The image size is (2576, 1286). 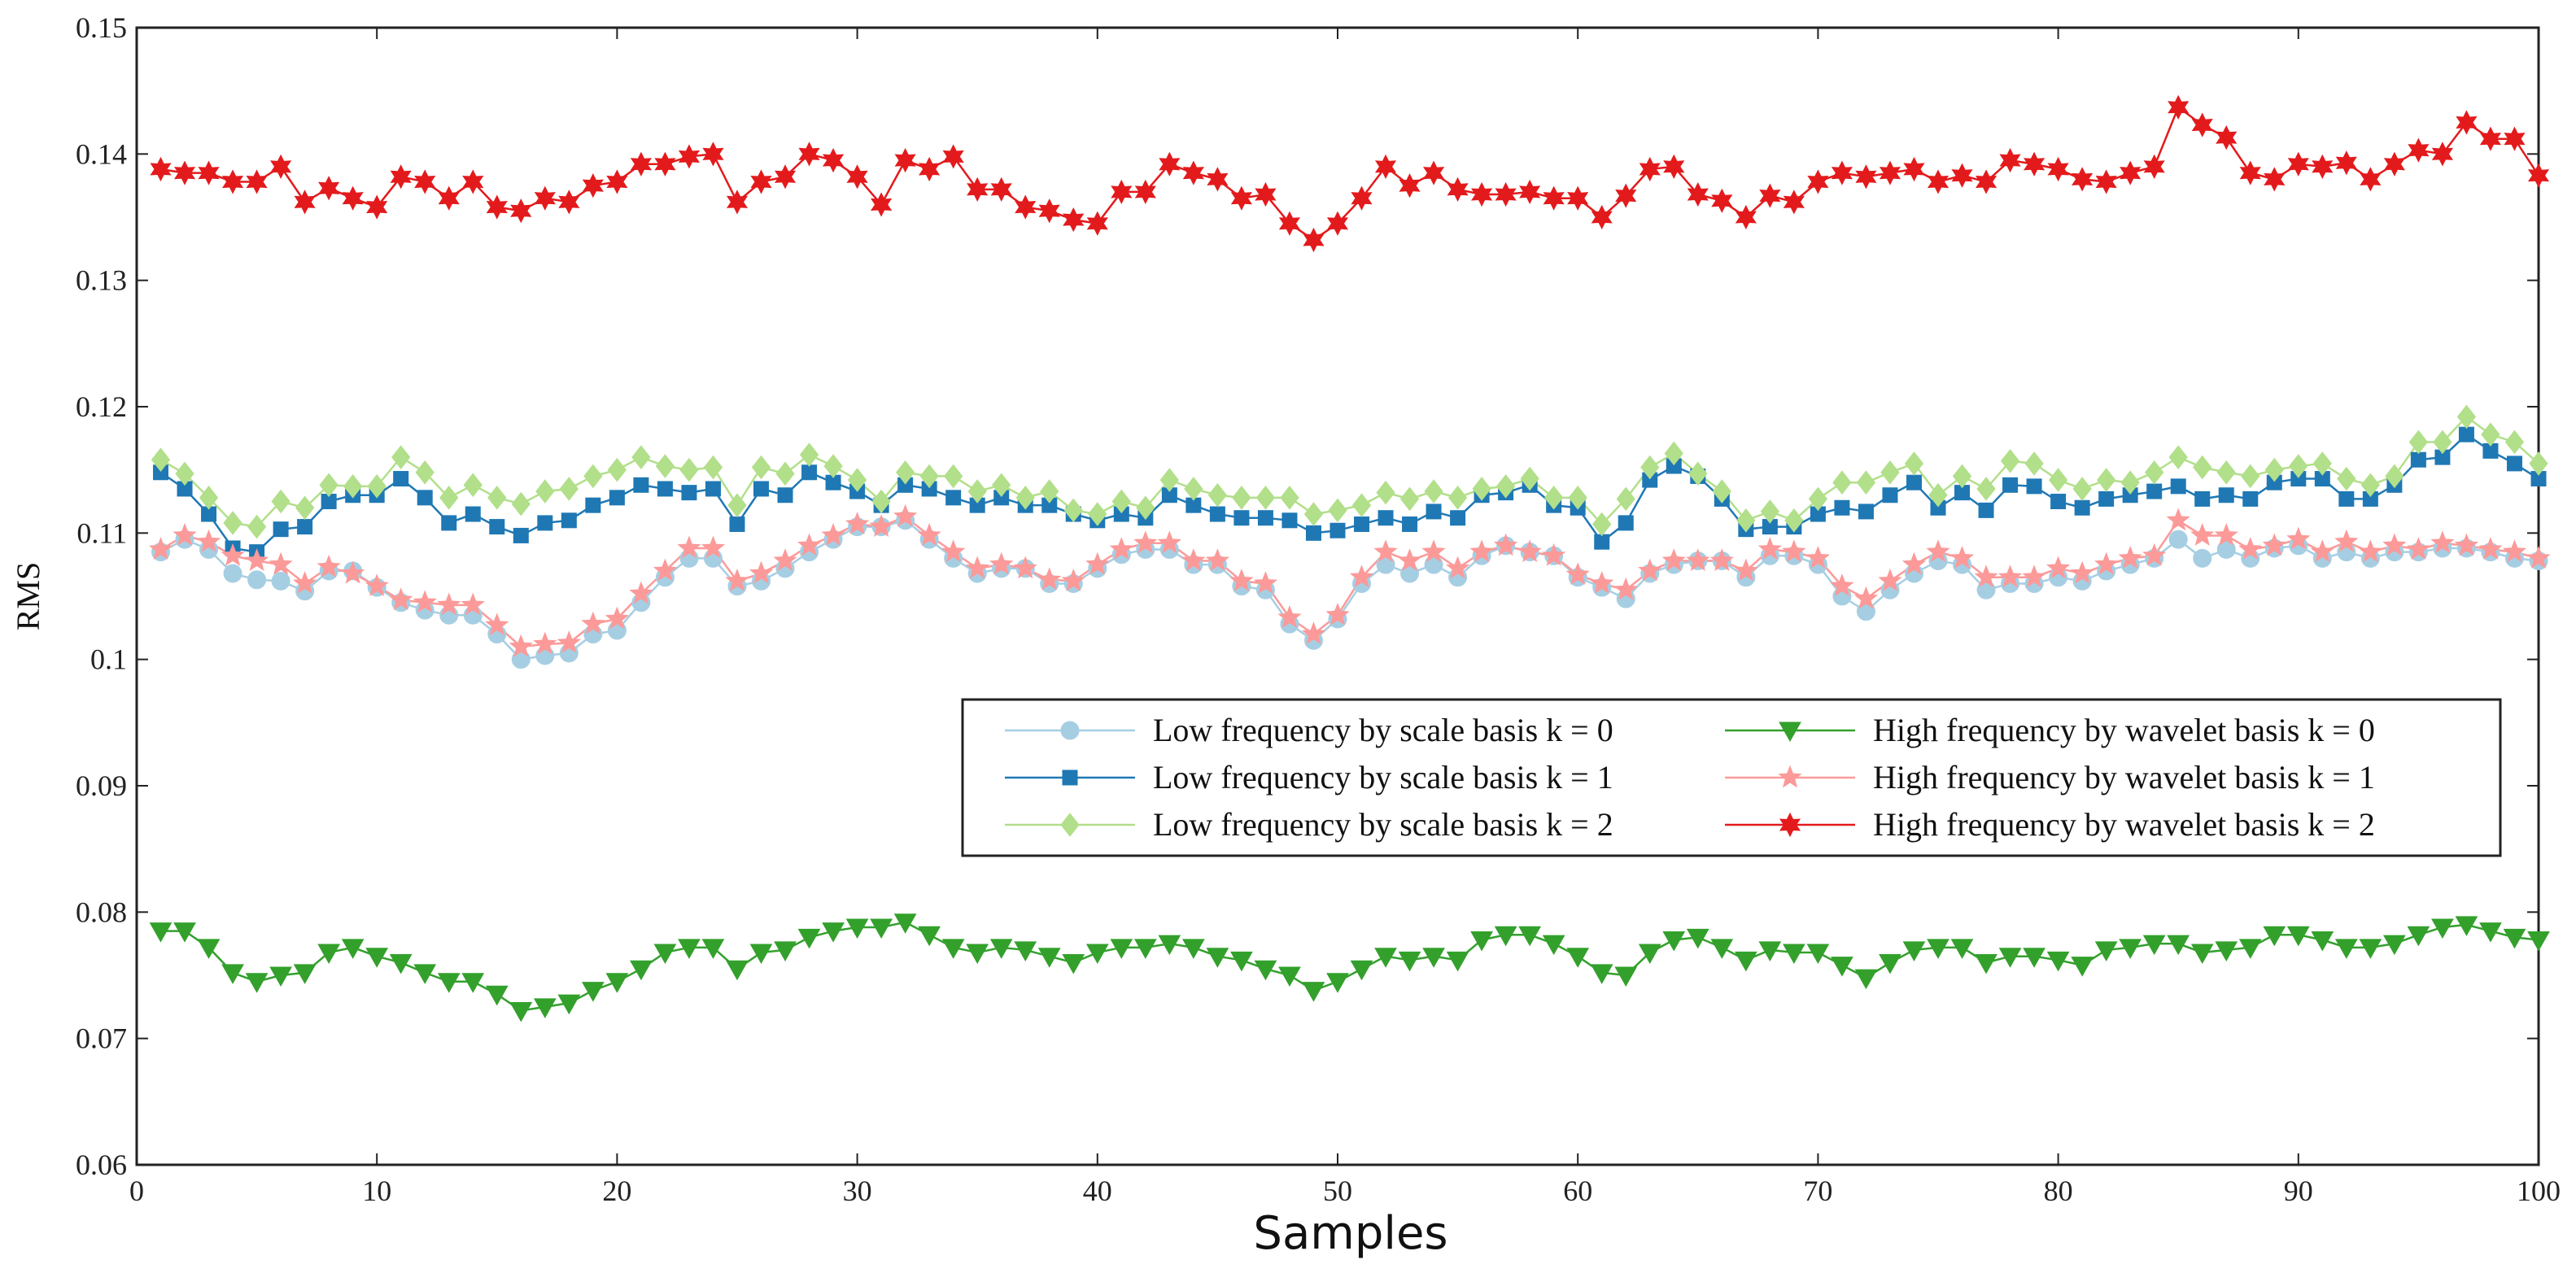 What do you see at coordinates (616, 1191) in the screenshot?
I see `x-tick-label: 20` at bounding box center [616, 1191].